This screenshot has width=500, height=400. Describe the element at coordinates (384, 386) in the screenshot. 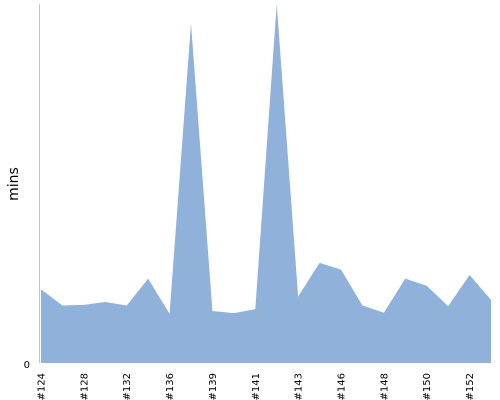

I see `x-tick-label-8: #148` at that location.